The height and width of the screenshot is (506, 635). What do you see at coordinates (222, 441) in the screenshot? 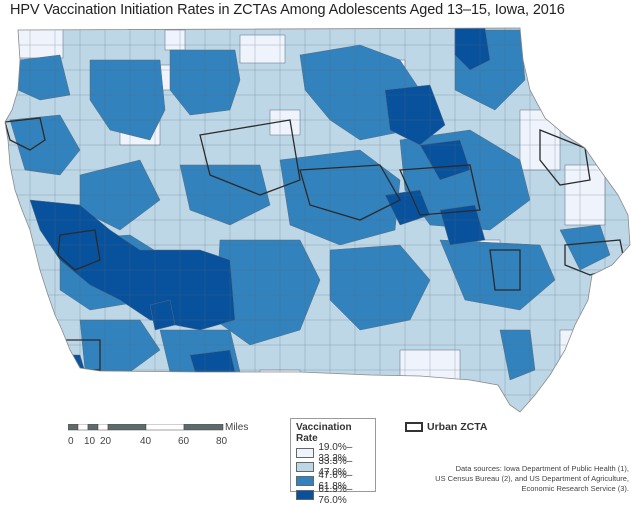
I see `scale-tick: 80` at bounding box center [222, 441].